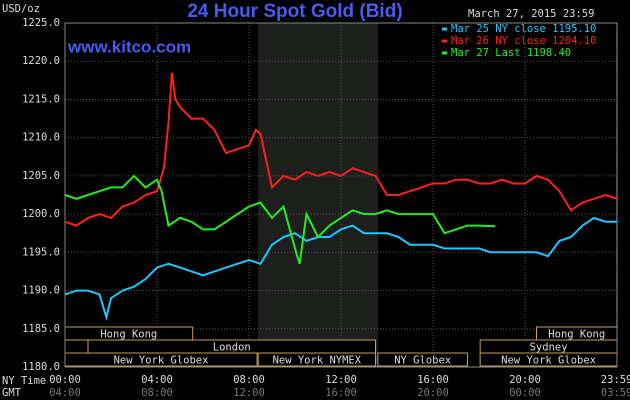 This screenshot has width=630, height=400. What do you see at coordinates (525, 380) in the screenshot?
I see `x-tick-label: 20:00` at bounding box center [525, 380].